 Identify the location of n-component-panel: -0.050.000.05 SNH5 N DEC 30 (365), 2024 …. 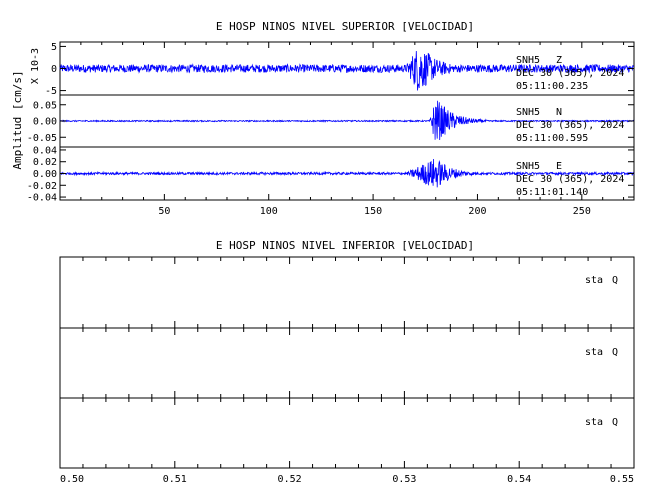
(331, 121).